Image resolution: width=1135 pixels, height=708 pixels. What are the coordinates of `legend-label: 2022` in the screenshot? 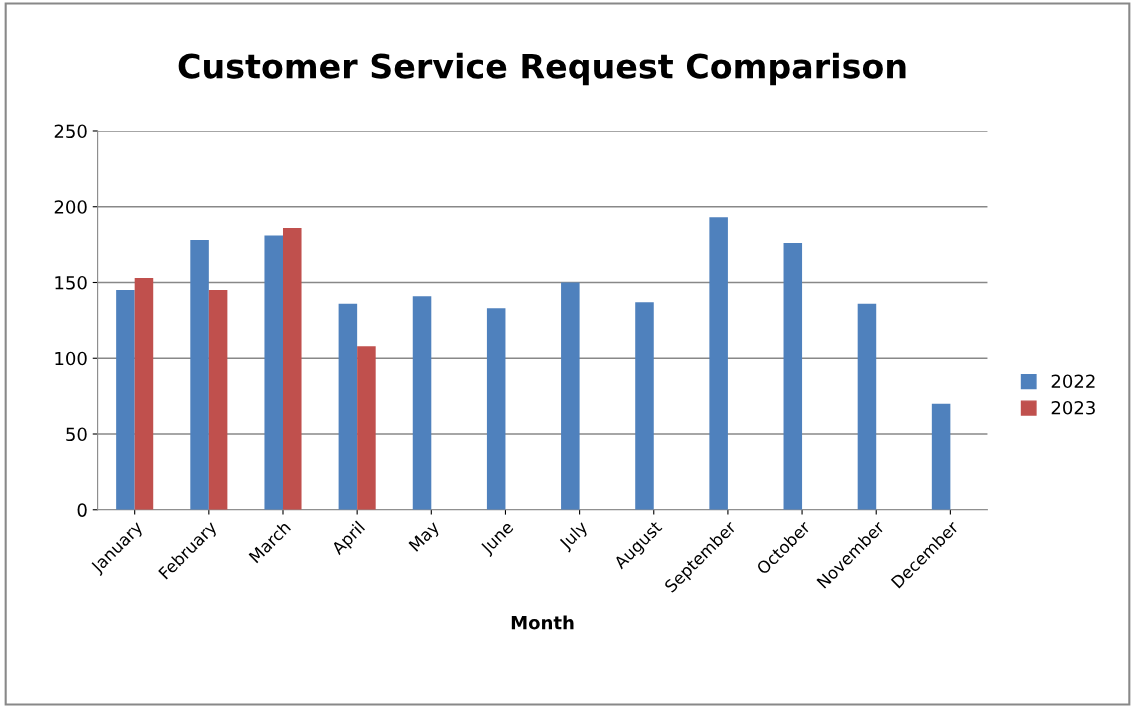 It's located at (1073, 381).